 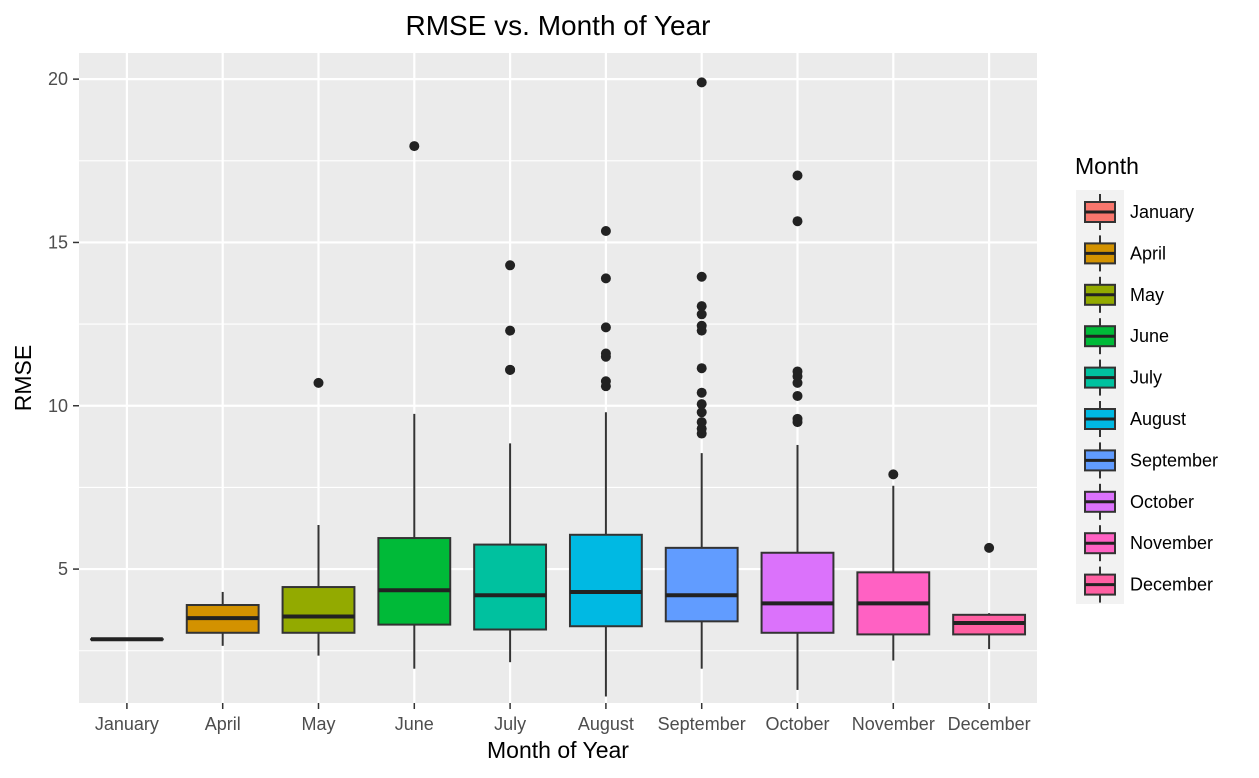 I want to click on legend-label: July, so click(x=1146, y=378).